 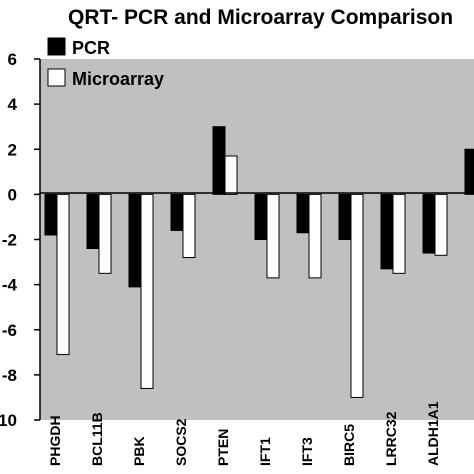 What do you see at coordinates (189, 226) in the screenshot?
I see `bar-microarray-socs2` at bounding box center [189, 226].